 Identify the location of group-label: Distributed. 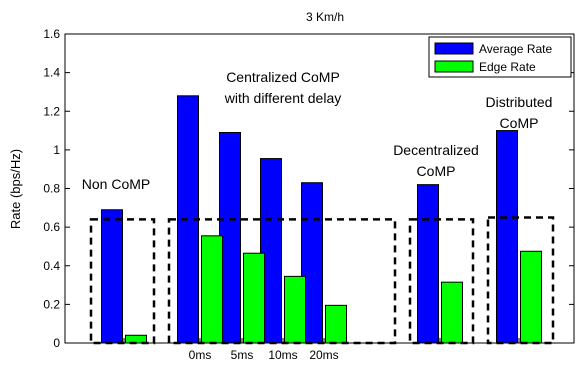
(519, 102).